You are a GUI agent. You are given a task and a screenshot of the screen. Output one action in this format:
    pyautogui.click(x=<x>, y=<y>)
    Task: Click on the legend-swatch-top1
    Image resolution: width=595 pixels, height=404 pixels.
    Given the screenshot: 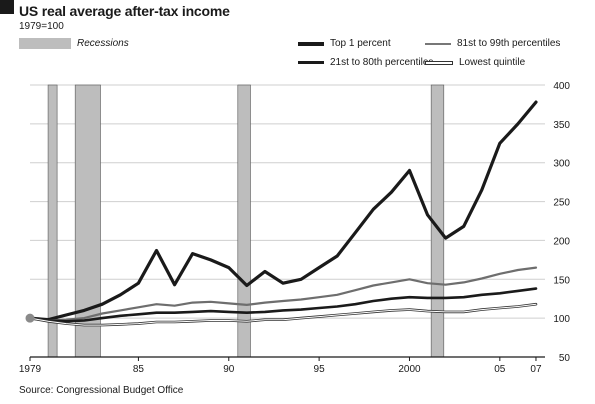 What is the action you would take?
    pyautogui.click(x=311, y=43)
    